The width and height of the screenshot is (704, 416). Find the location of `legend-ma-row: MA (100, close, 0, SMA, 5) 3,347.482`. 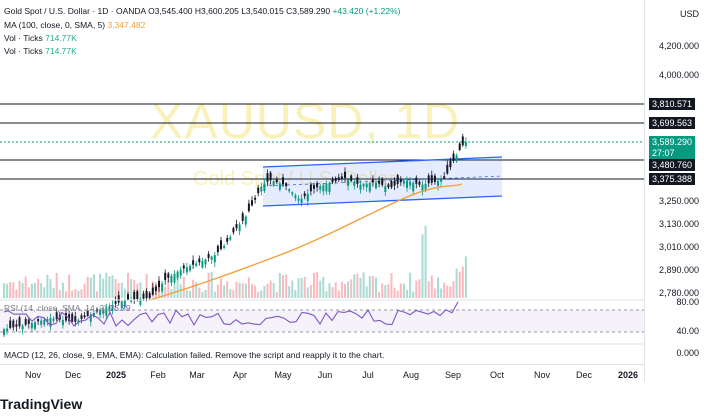

legend-ma-row: MA (100, close, 0, SMA, 5) 3,347.482 is located at coordinates (74, 25).